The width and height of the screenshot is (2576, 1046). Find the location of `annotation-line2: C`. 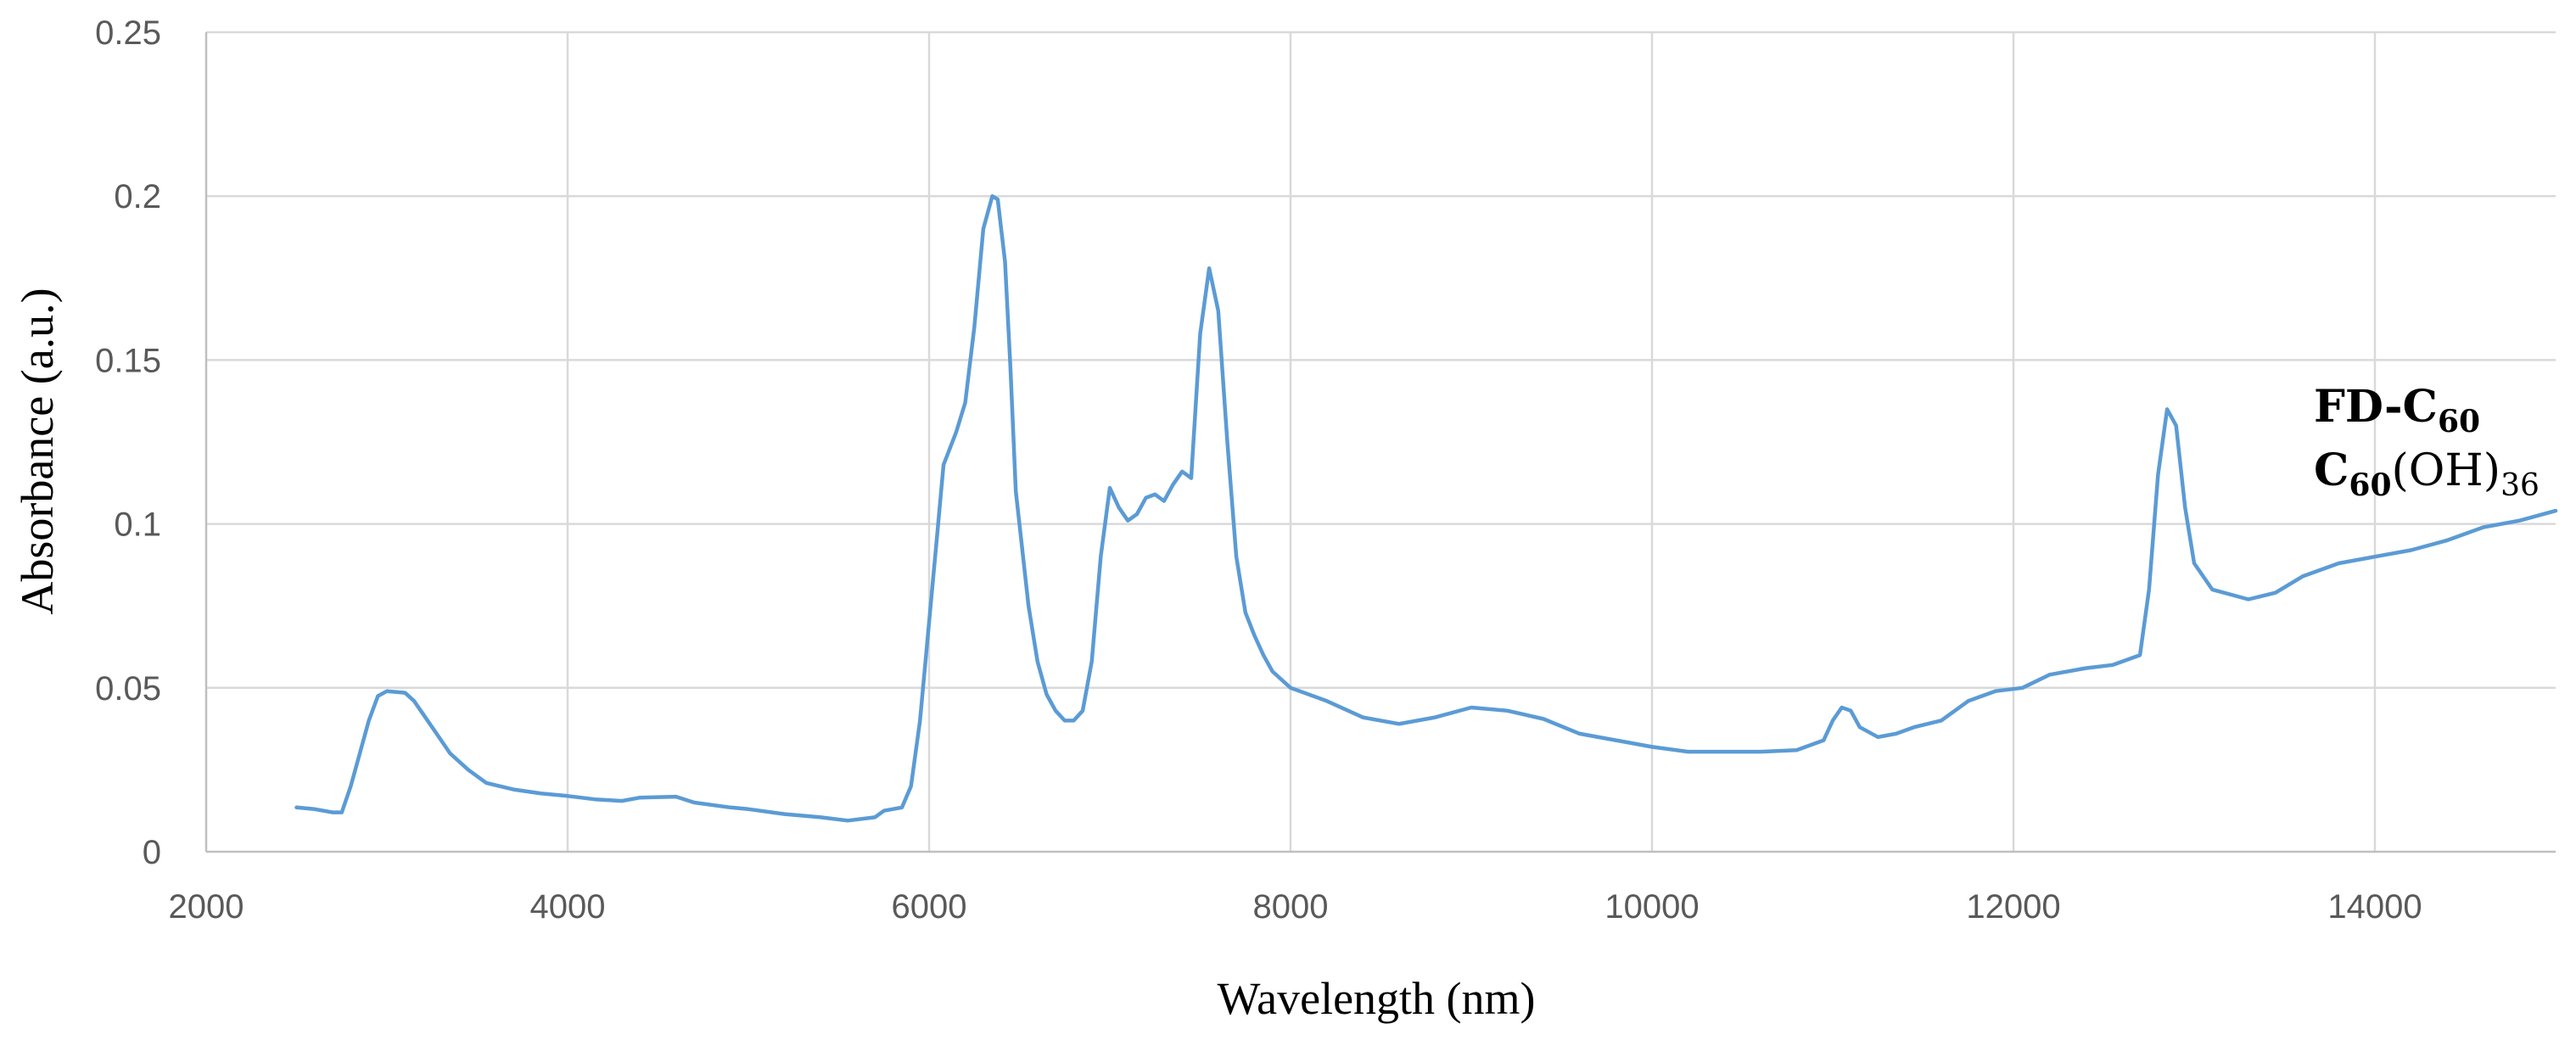

annotation-line2: C is located at coordinates (2331, 470).